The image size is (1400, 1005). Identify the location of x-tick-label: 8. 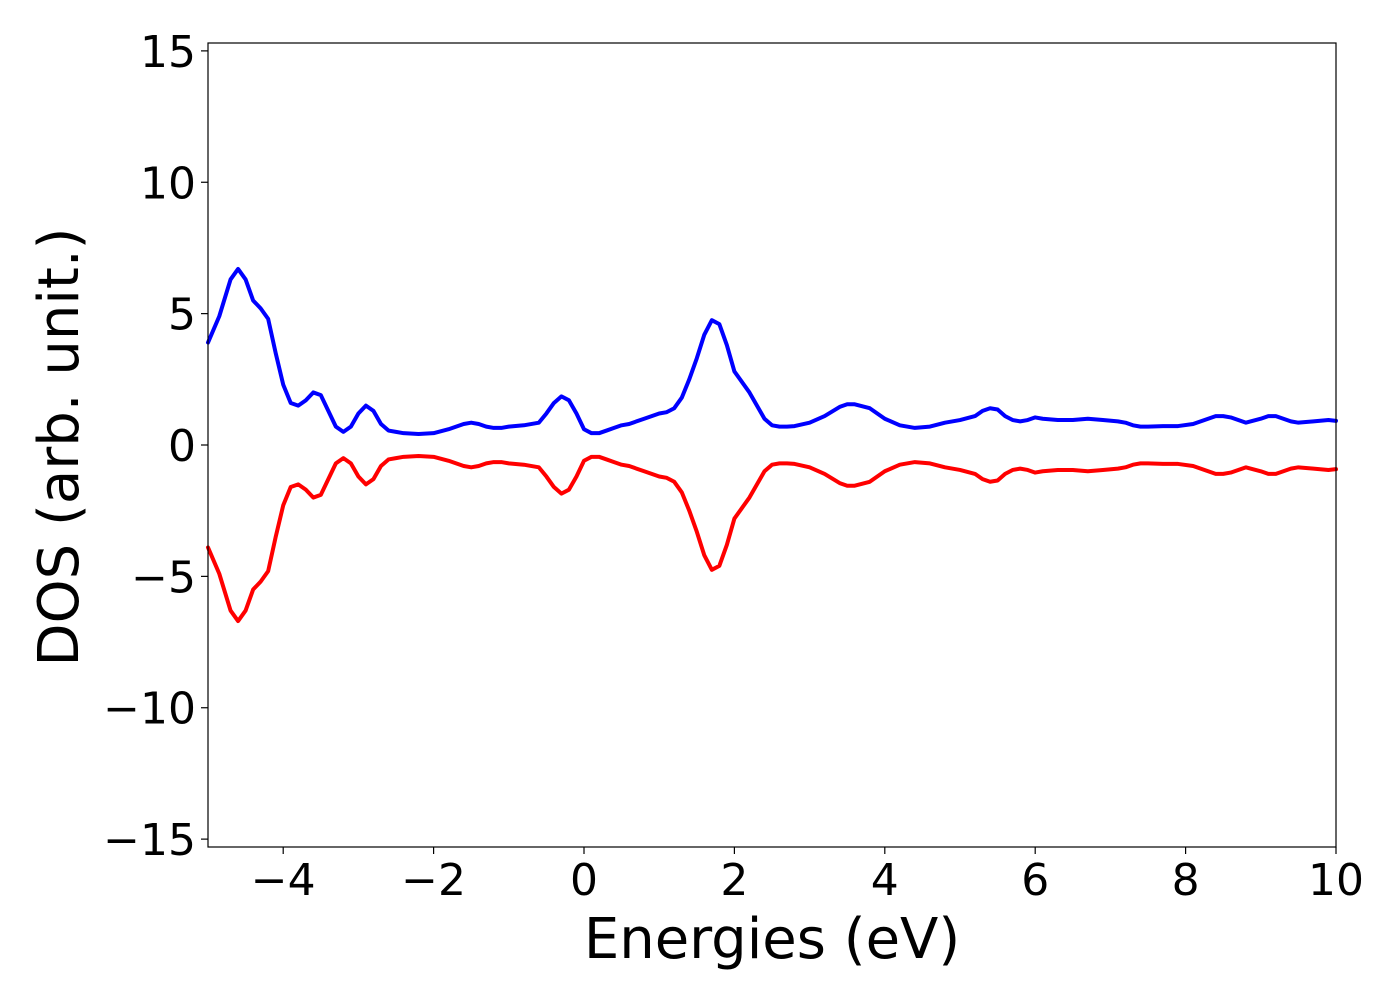
(1186, 880).